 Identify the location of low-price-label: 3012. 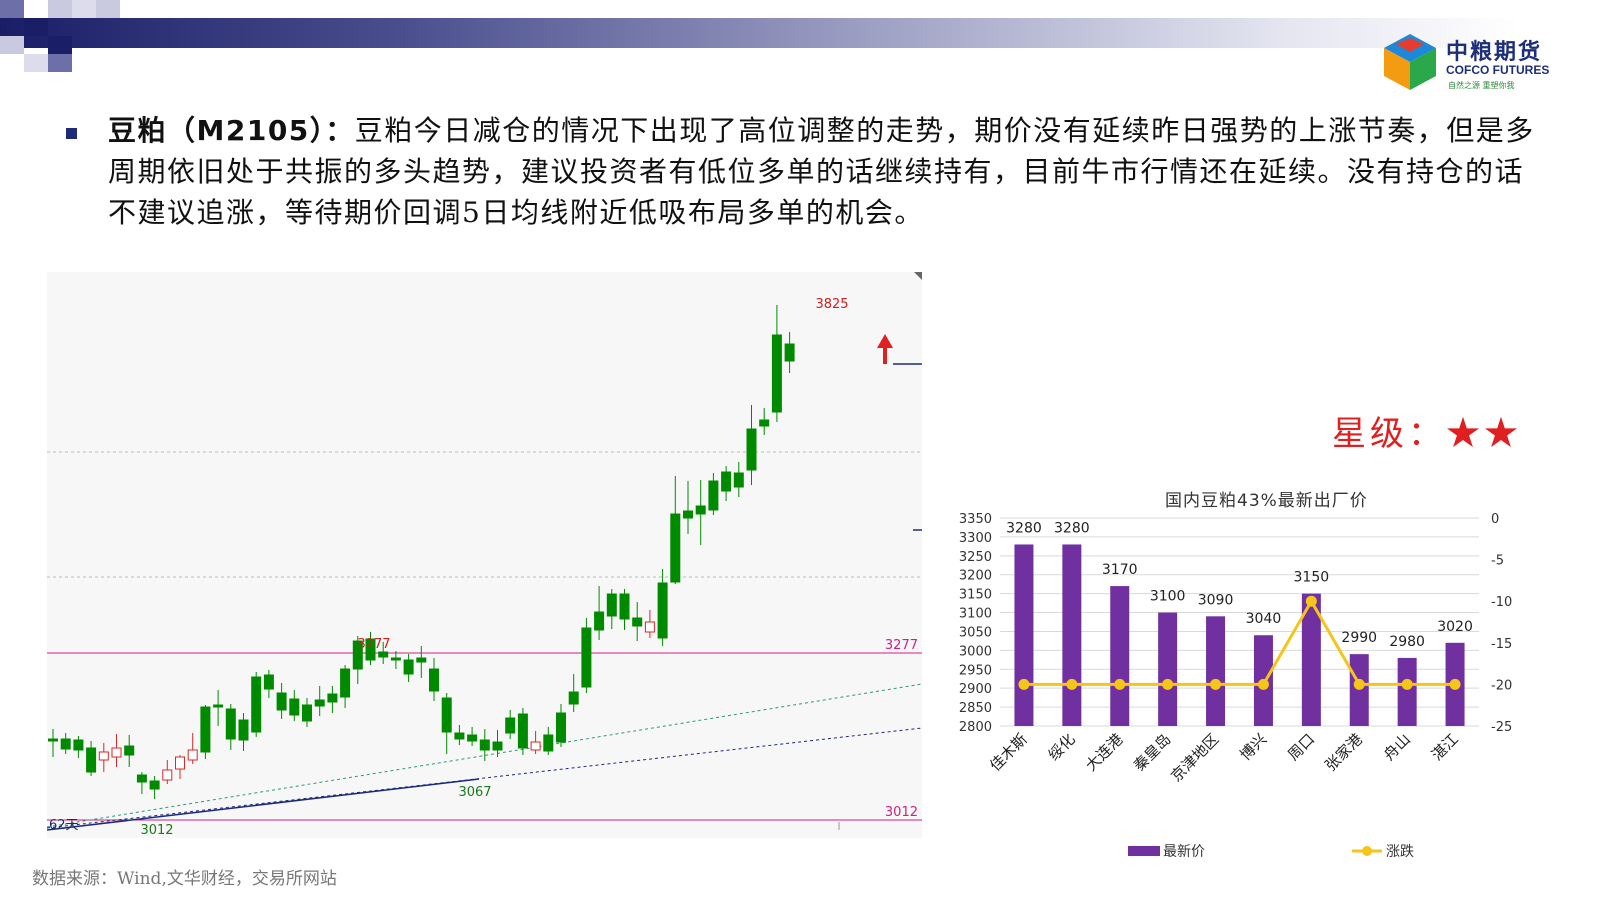
(156, 830).